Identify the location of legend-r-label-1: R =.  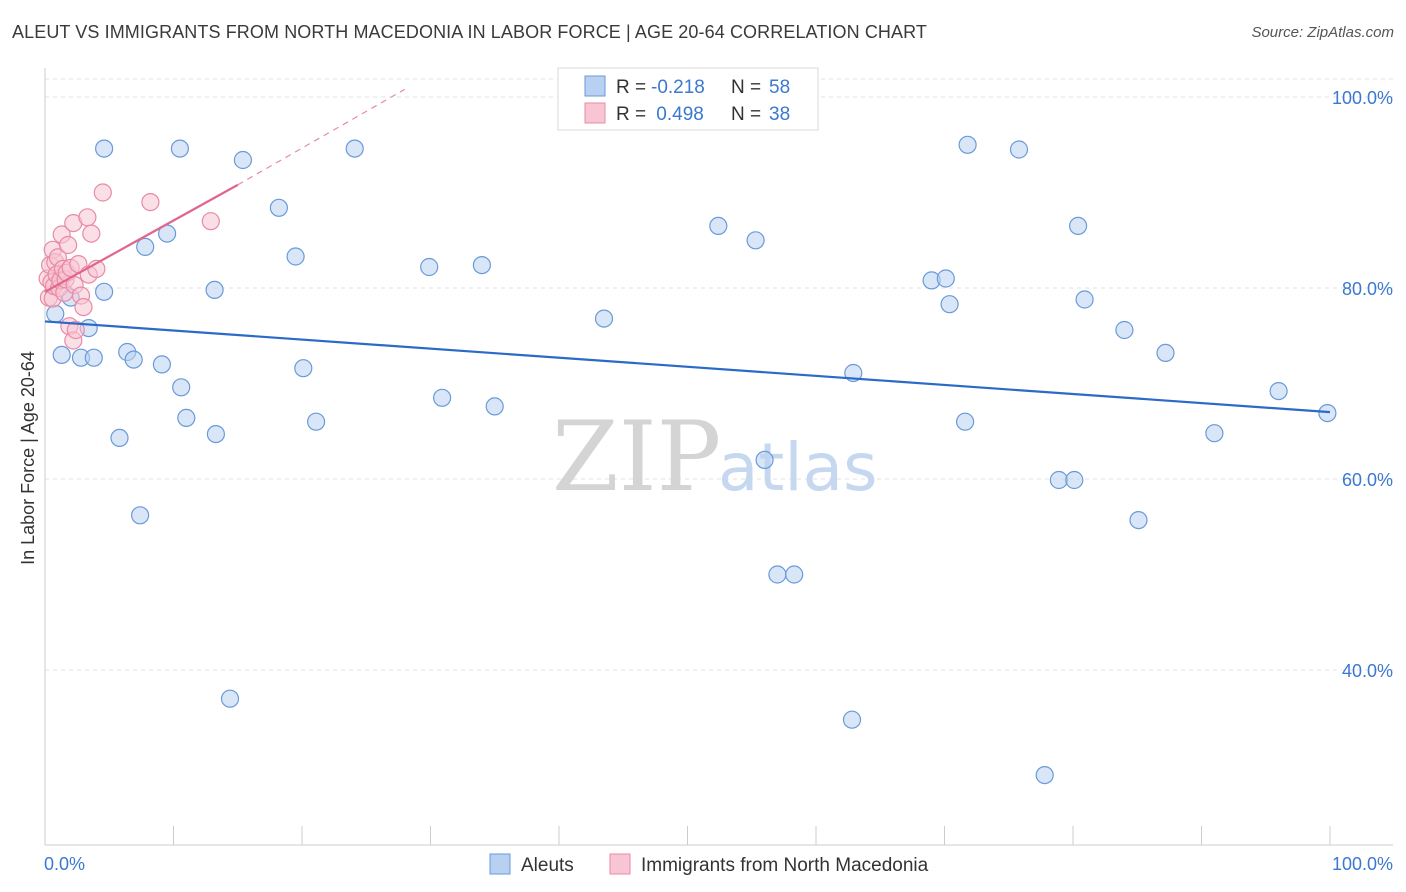
(631, 87).